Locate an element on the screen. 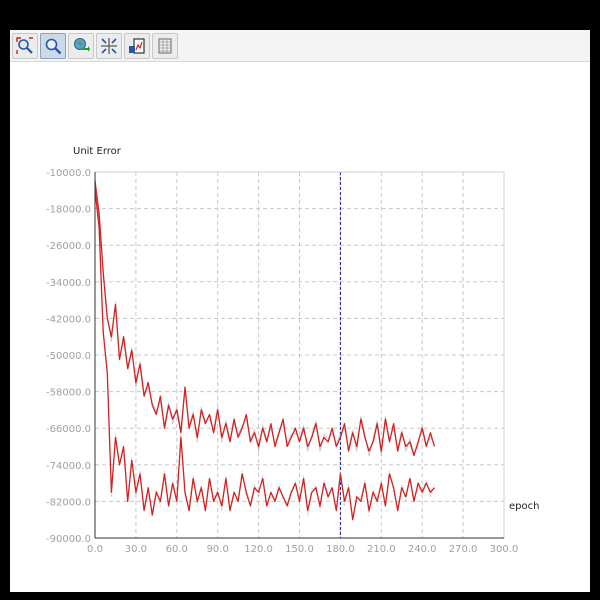 The image size is (600, 600). table-button is located at coordinates (165, 46).